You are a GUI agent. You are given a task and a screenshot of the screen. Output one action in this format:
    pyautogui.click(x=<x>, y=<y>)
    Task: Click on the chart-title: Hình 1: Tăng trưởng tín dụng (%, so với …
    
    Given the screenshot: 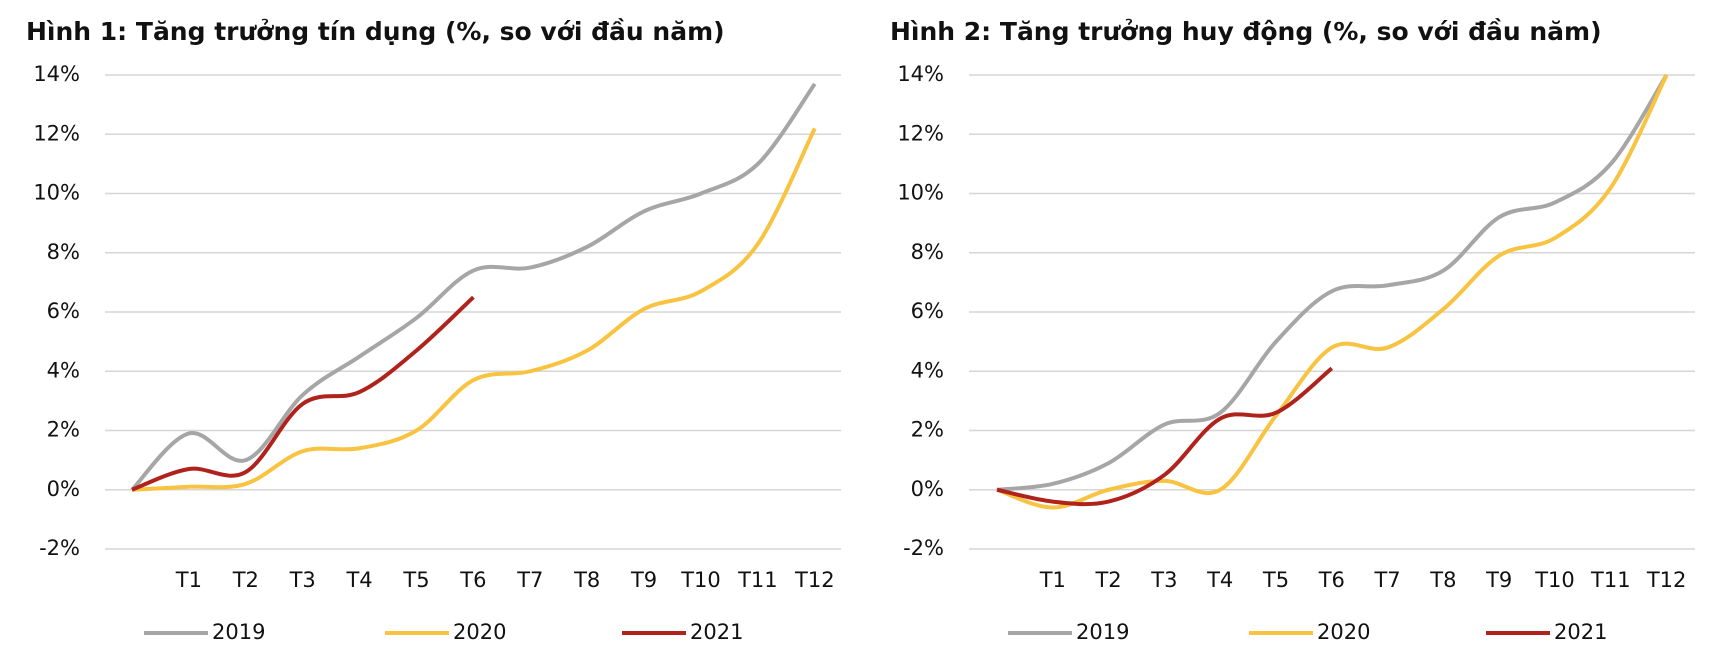 What is the action you would take?
    pyautogui.click(x=375, y=31)
    